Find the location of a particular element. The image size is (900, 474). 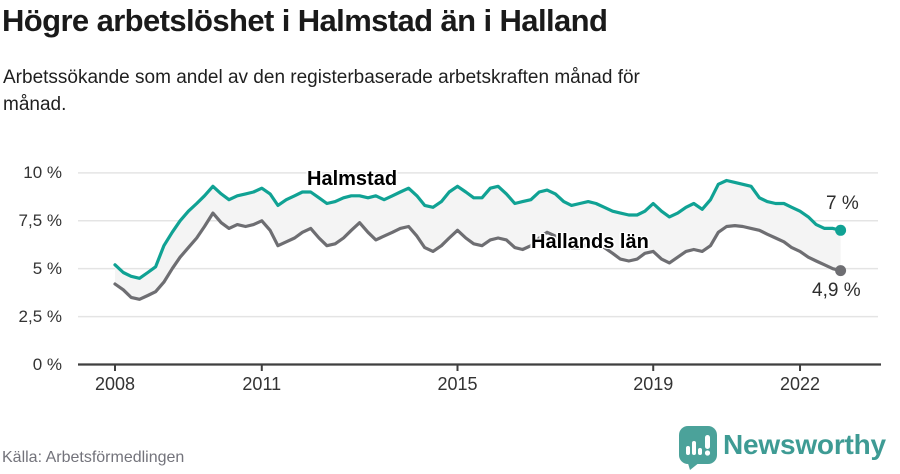

x-tick-label: 2015 is located at coordinates (457, 384).